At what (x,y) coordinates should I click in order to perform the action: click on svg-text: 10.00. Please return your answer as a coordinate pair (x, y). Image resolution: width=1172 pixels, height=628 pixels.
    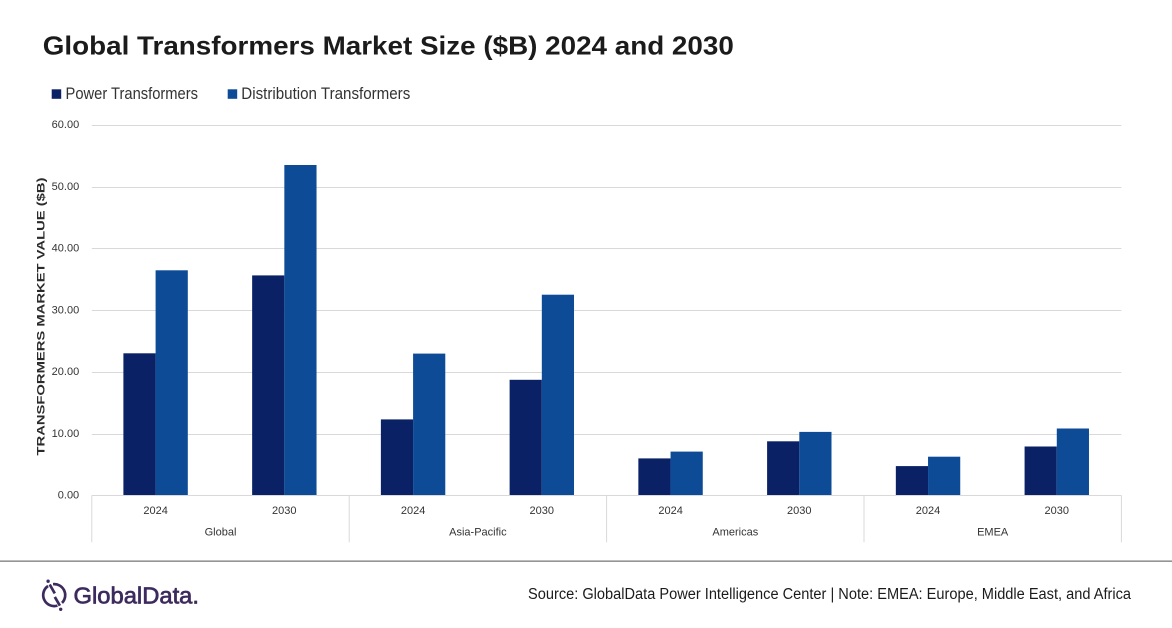
    Looking at the image, I should click on (66, 434).